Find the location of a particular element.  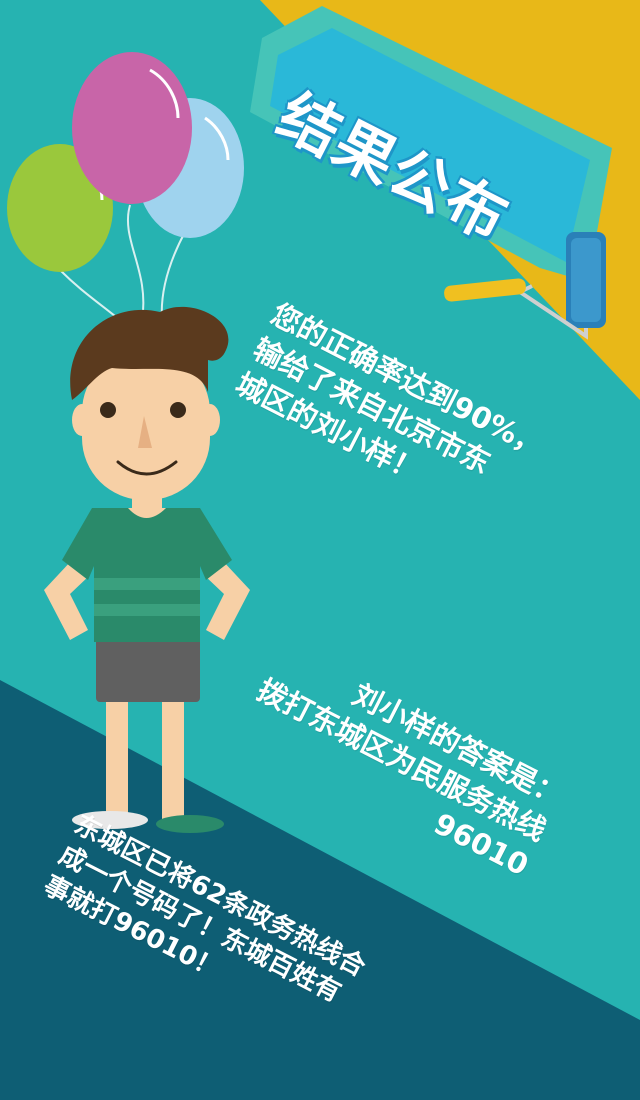

paint-roller-icon is located at coordinates (525, 286).